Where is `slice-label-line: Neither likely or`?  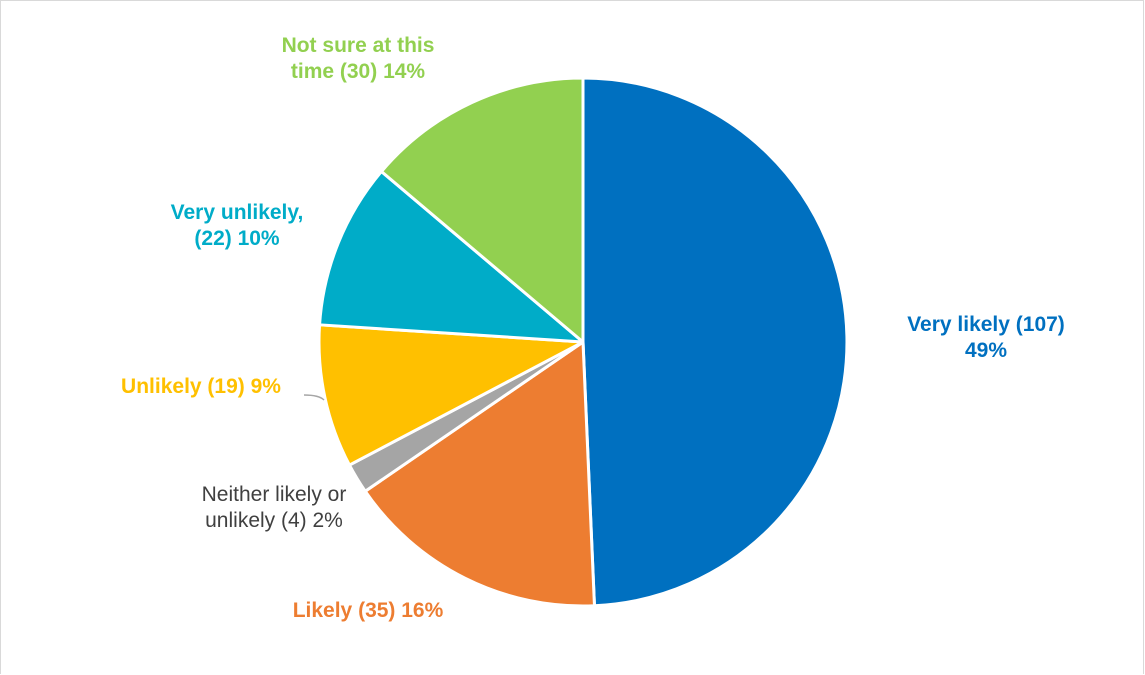
slice-label-line: Neither likely or is located at coordinates (274, 494).